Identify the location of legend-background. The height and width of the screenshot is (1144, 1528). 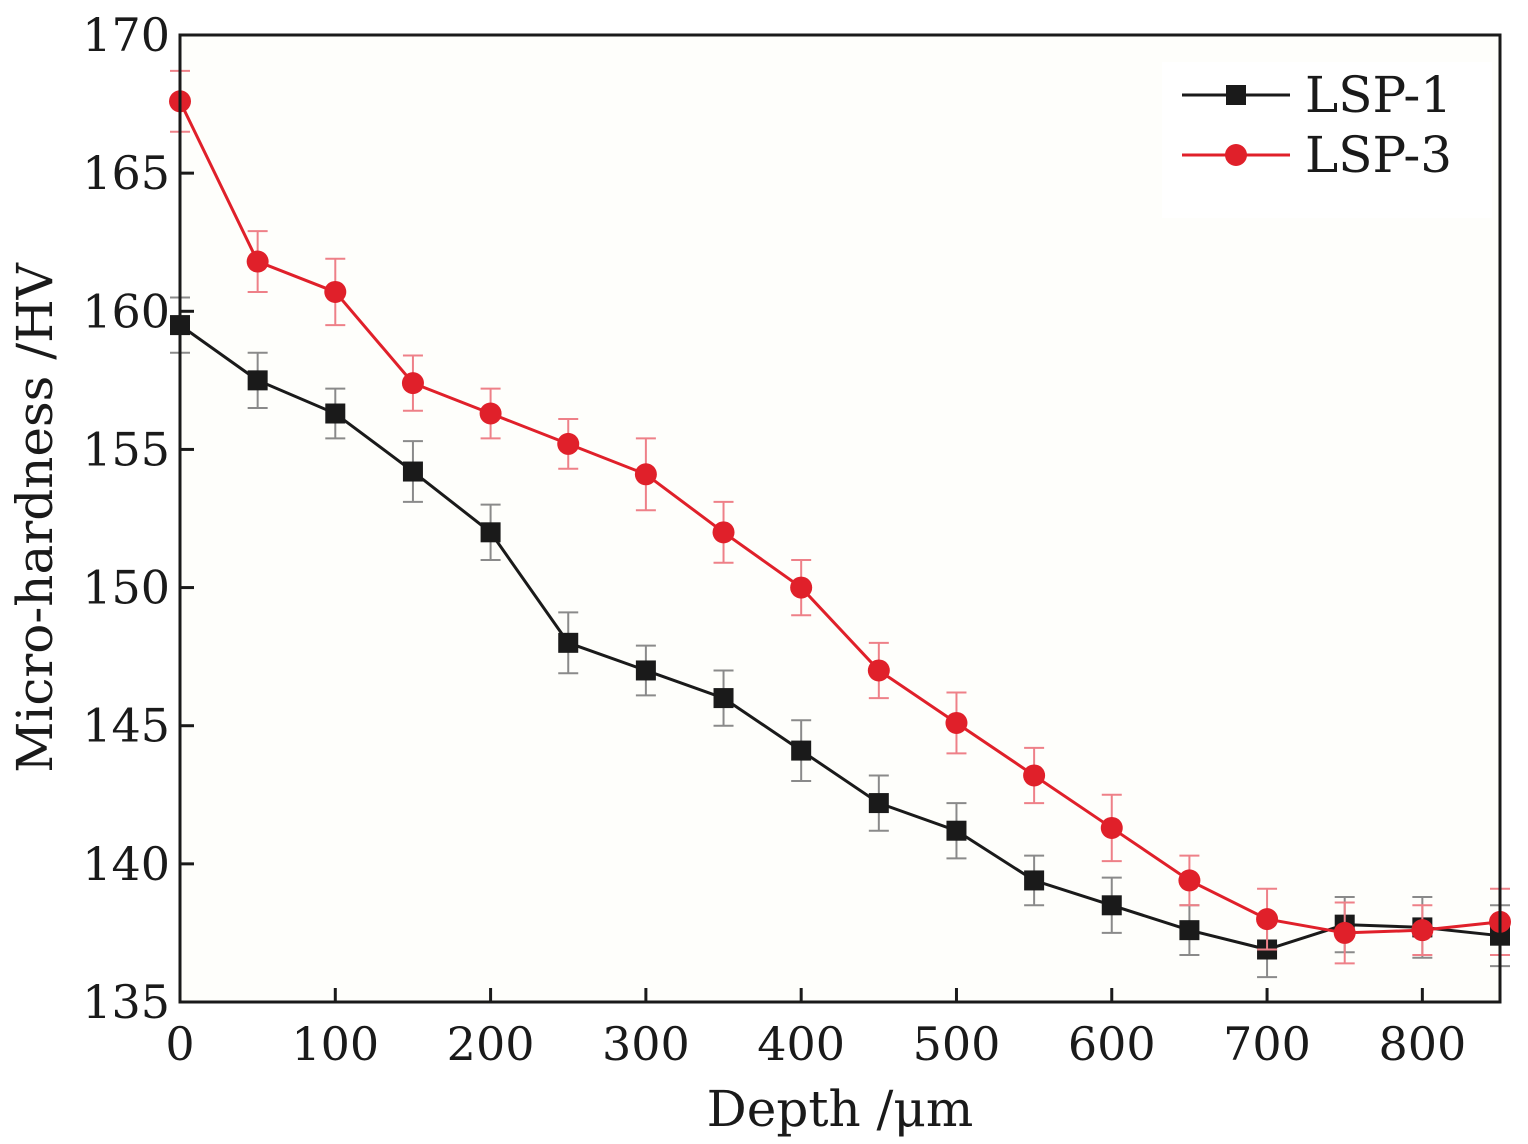
(1327, 140).